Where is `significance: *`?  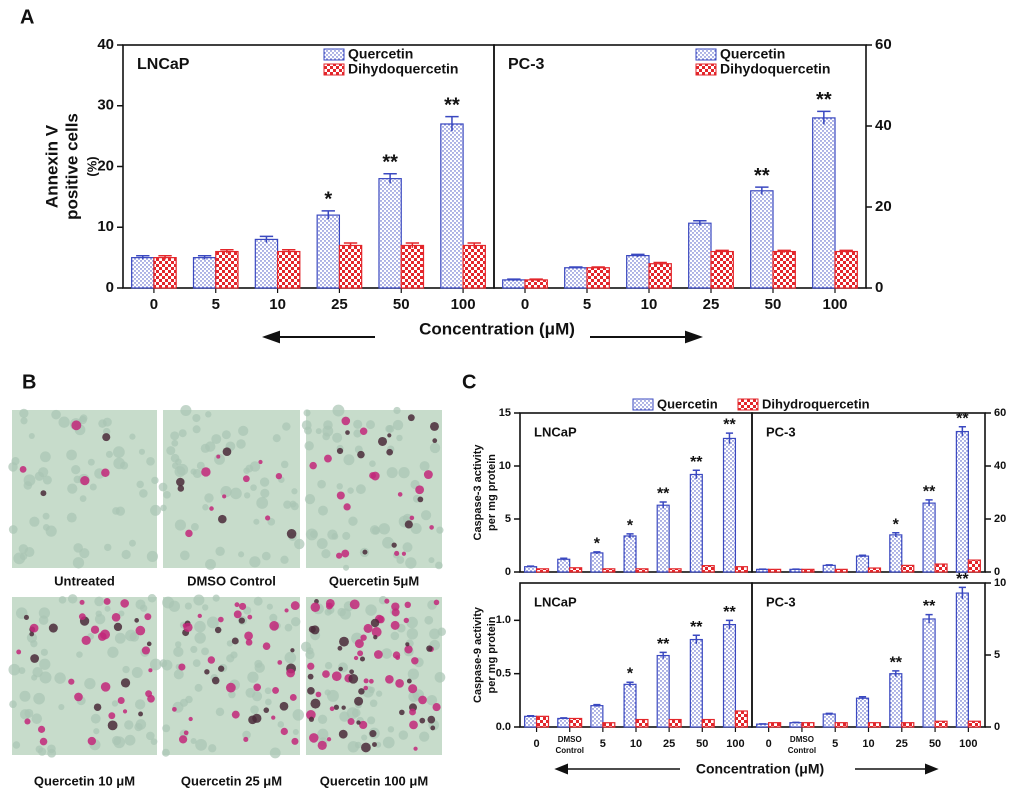
significance: * is located at coordinates (597, 543).